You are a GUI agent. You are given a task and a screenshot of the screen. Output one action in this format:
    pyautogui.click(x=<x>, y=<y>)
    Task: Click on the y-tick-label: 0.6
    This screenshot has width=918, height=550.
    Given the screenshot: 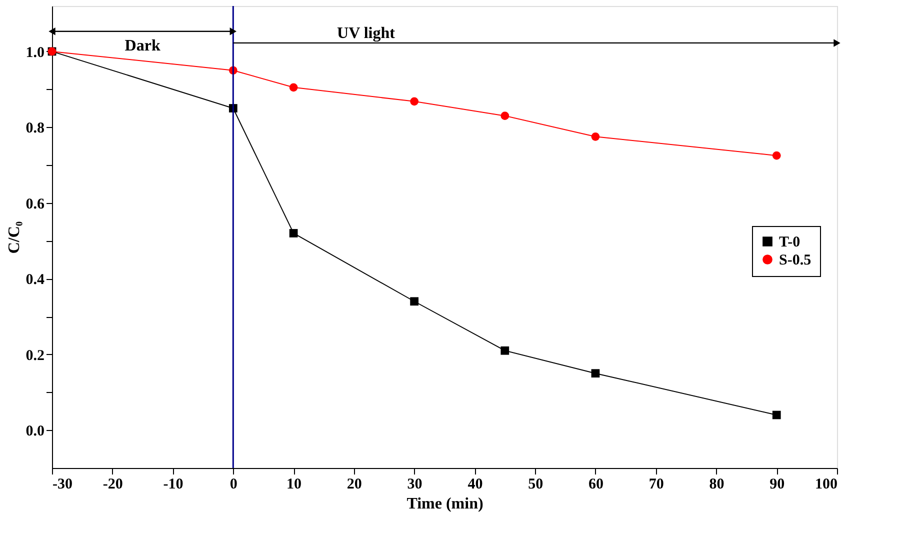 What is the action you would take?
    pyautogui.click(x=35, y=204)
    